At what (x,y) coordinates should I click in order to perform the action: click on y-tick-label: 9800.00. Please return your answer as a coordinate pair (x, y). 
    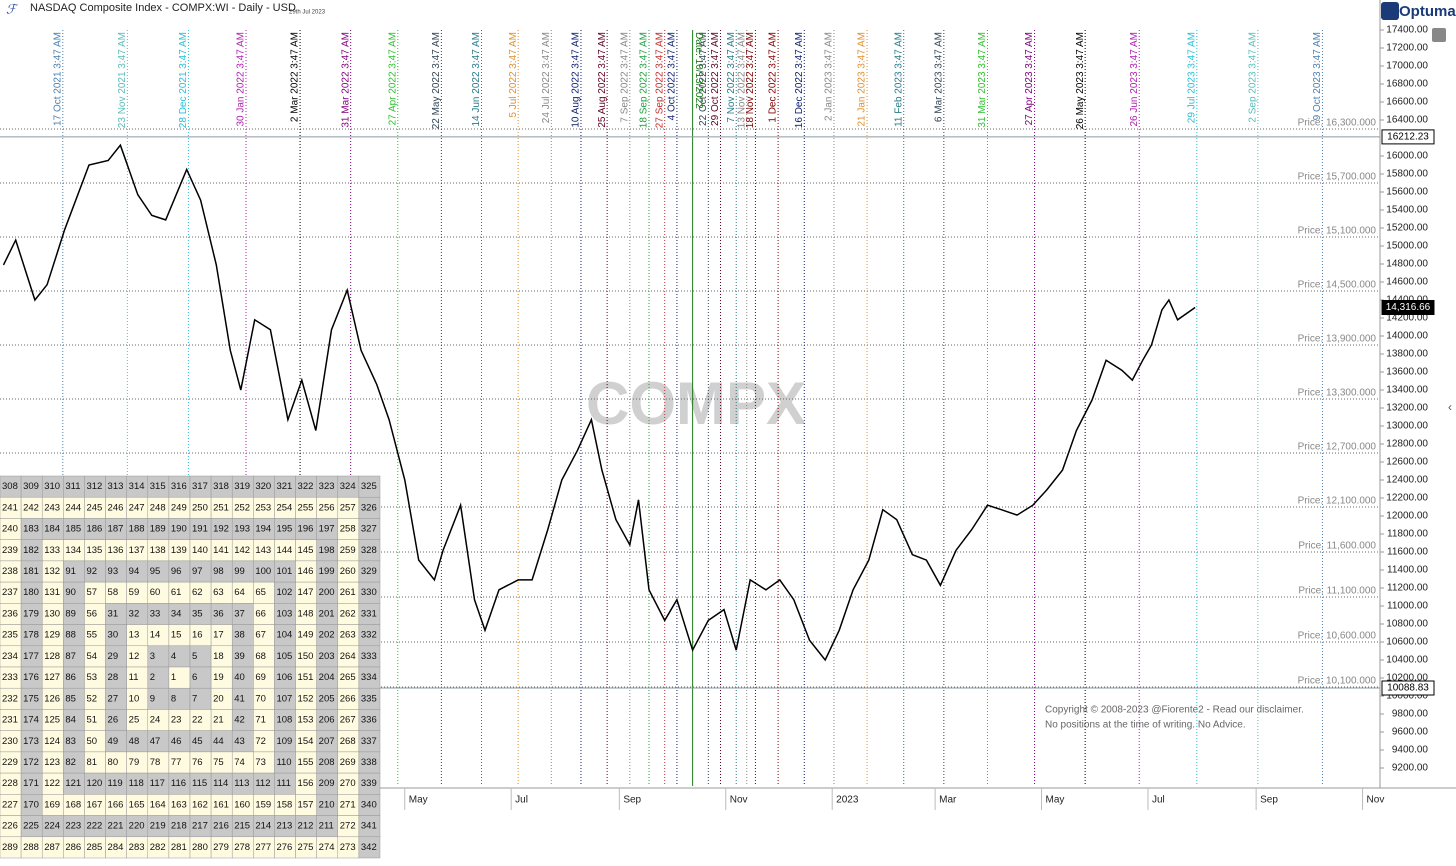
    Looking at the image, I should click on (1410, 714).